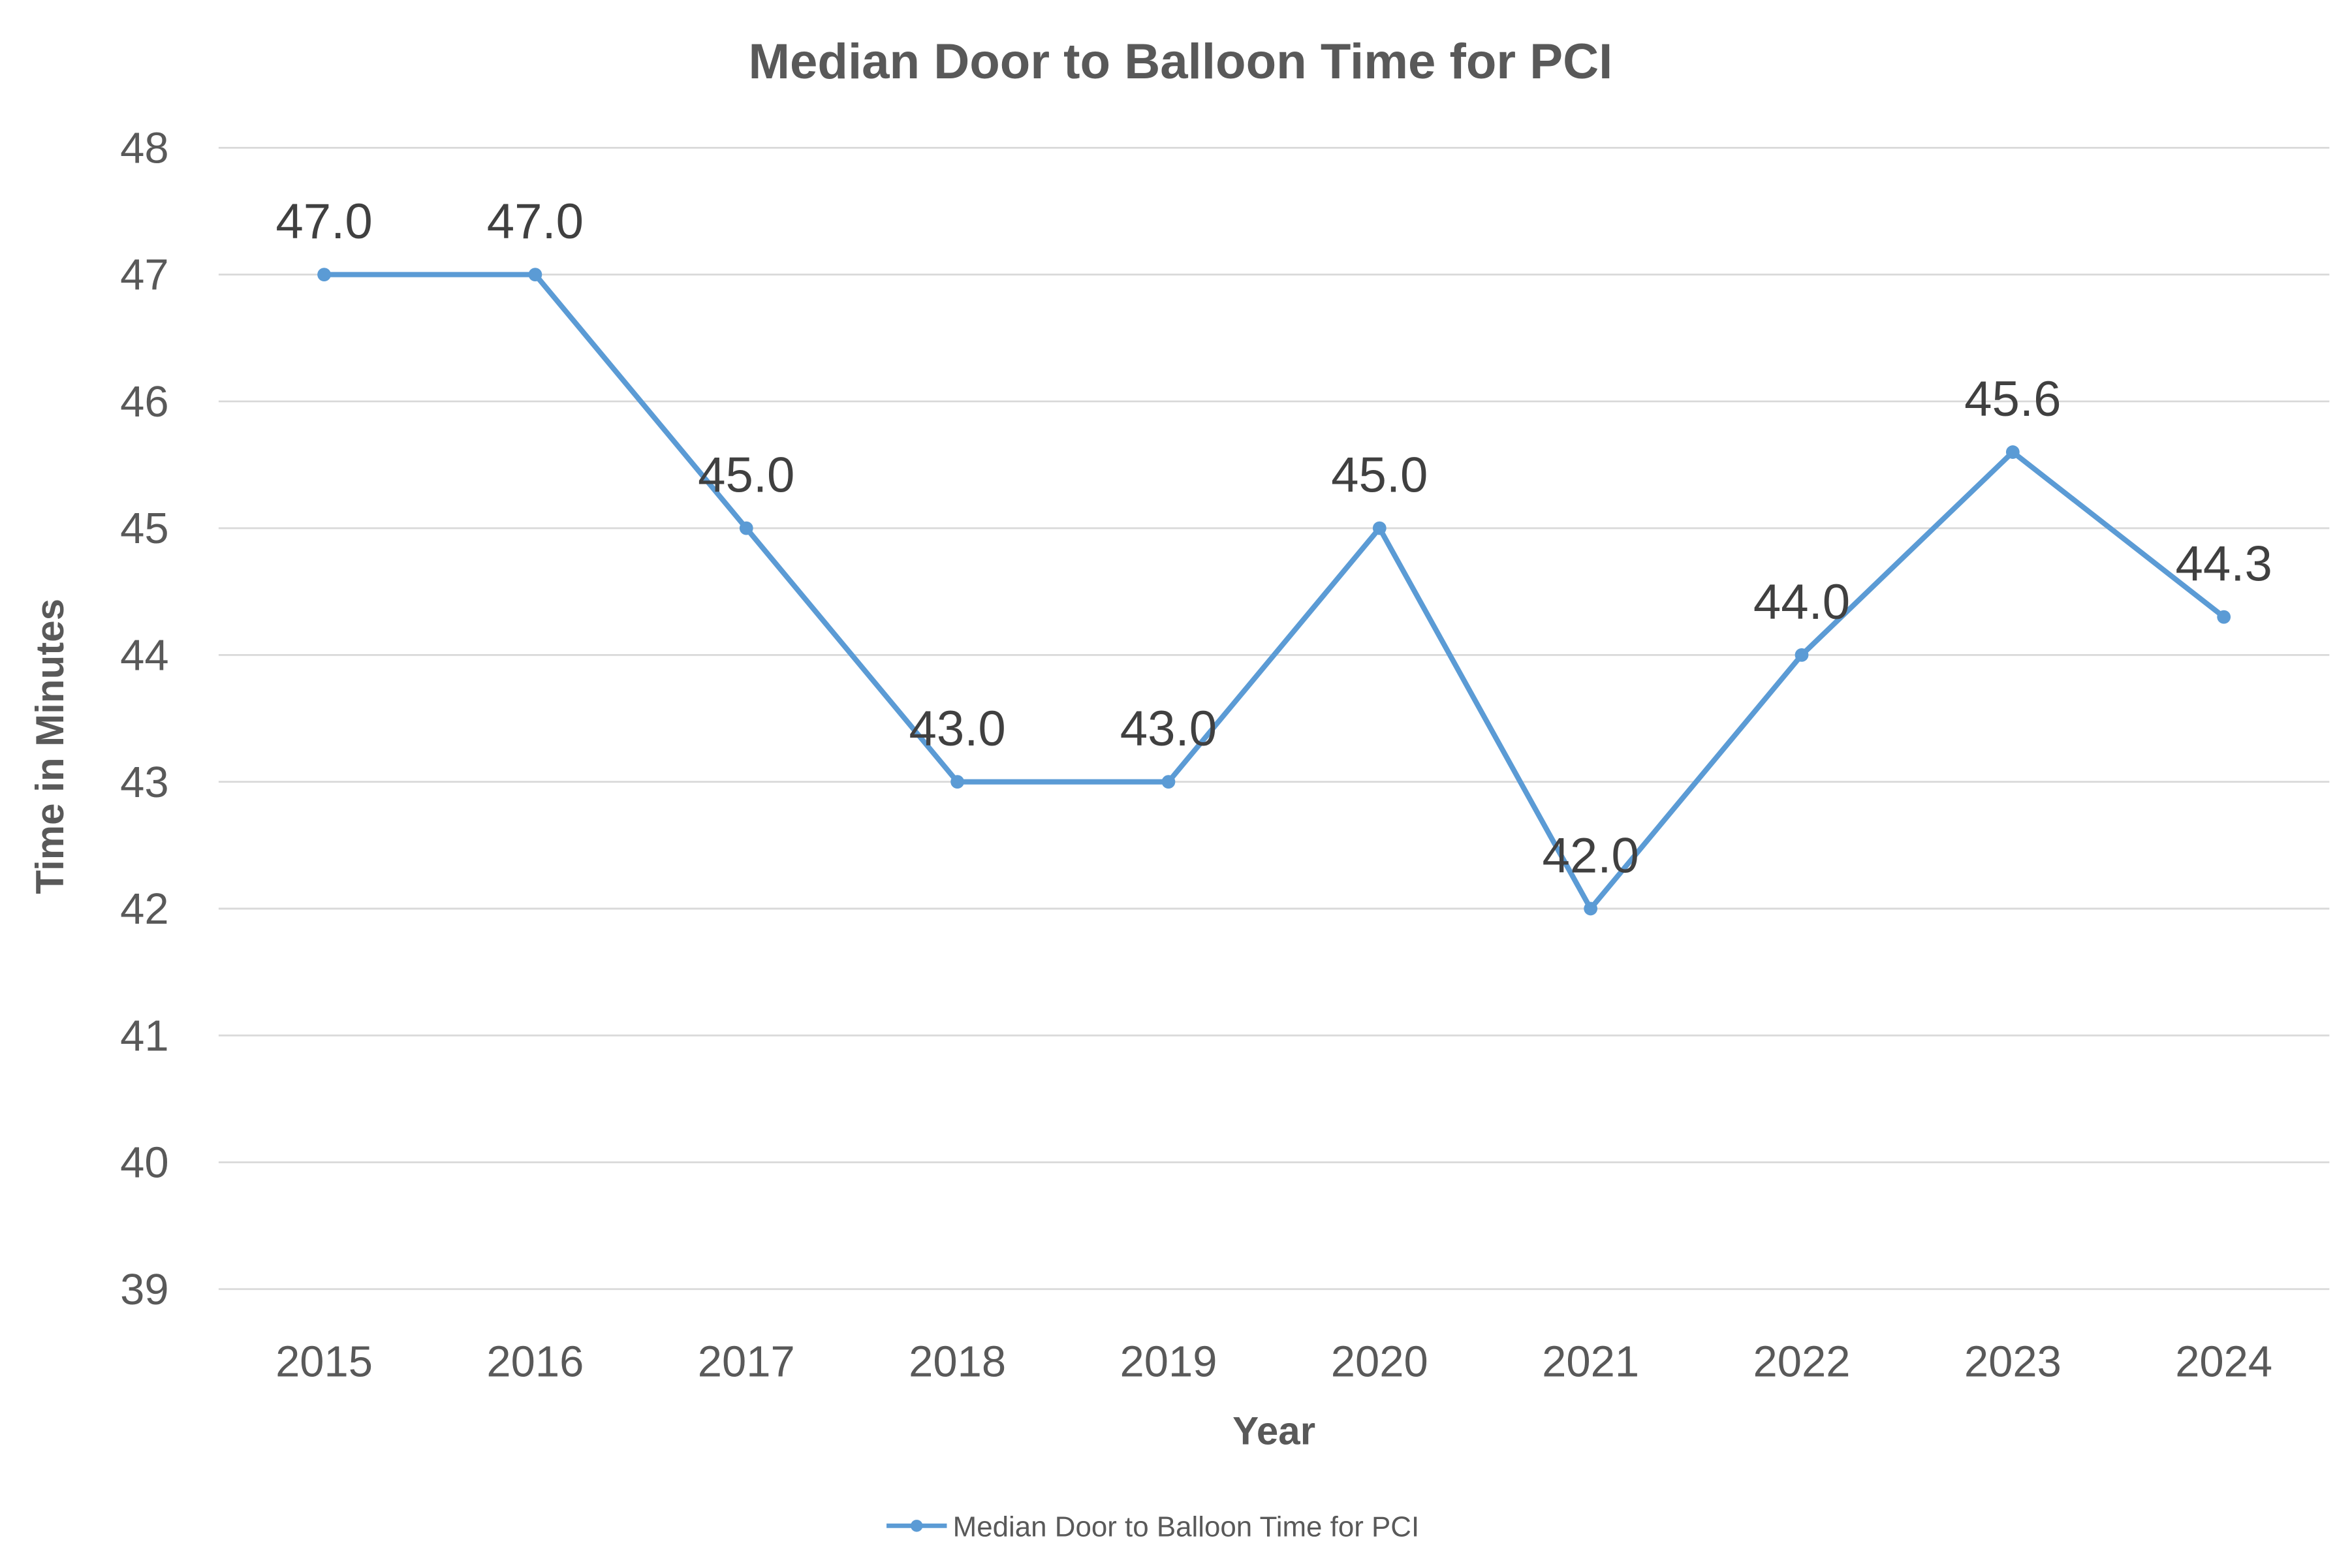 The width and height of the screenshot is (2352, 1568). Describe the element at coordinates (746, 1362) in the screenshot. I see `x-tick-label: 2017` at that location.